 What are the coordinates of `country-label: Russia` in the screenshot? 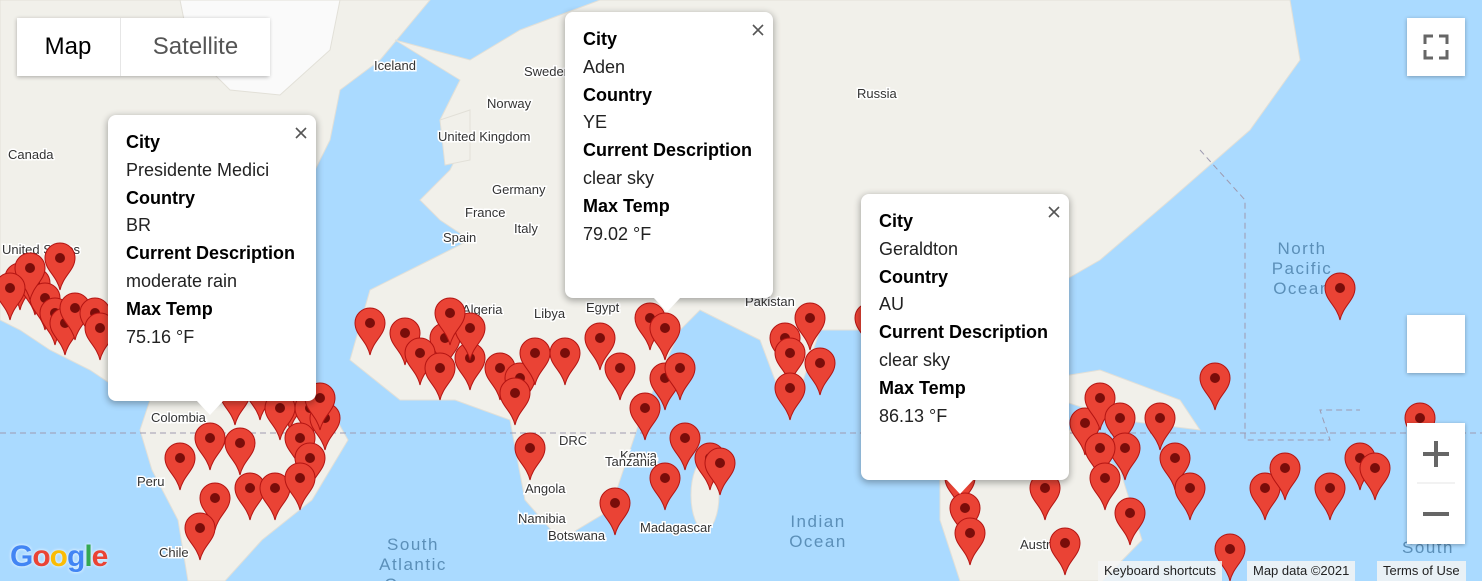 It's located at (877, 93).